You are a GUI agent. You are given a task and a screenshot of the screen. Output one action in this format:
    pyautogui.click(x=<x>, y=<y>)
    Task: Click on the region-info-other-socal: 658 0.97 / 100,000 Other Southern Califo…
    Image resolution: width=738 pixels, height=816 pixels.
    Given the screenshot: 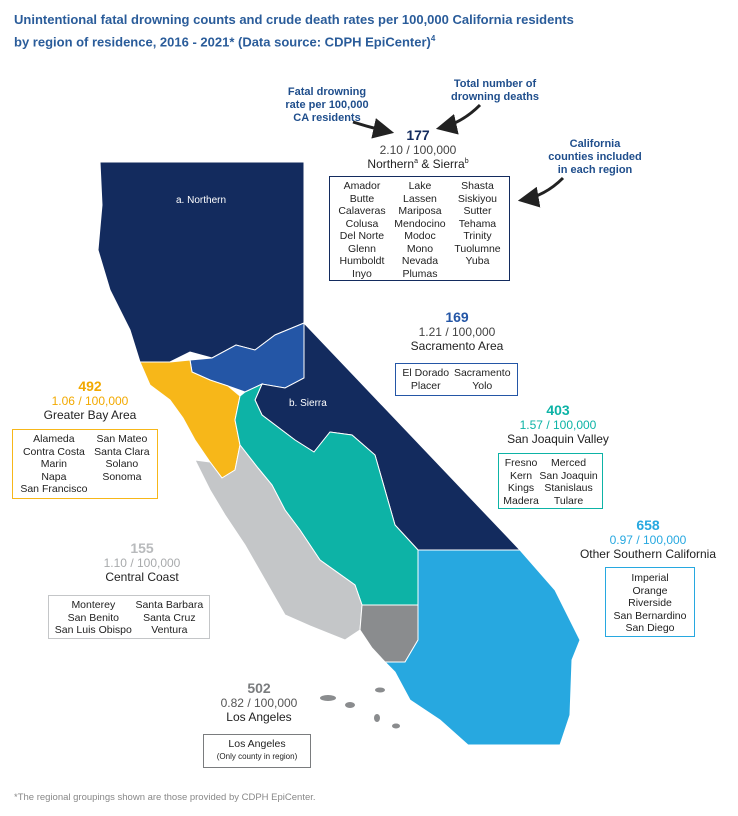 What is the action you would take?
    pyautogui.click(x=648, y=539)
    